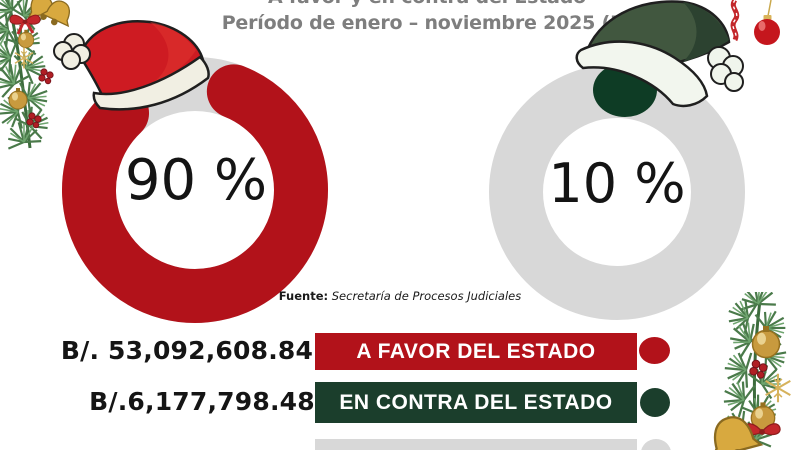 This screenshot has height=450, width=800. I want to click on legend-banner-third-cutoff, so click(476, 444).